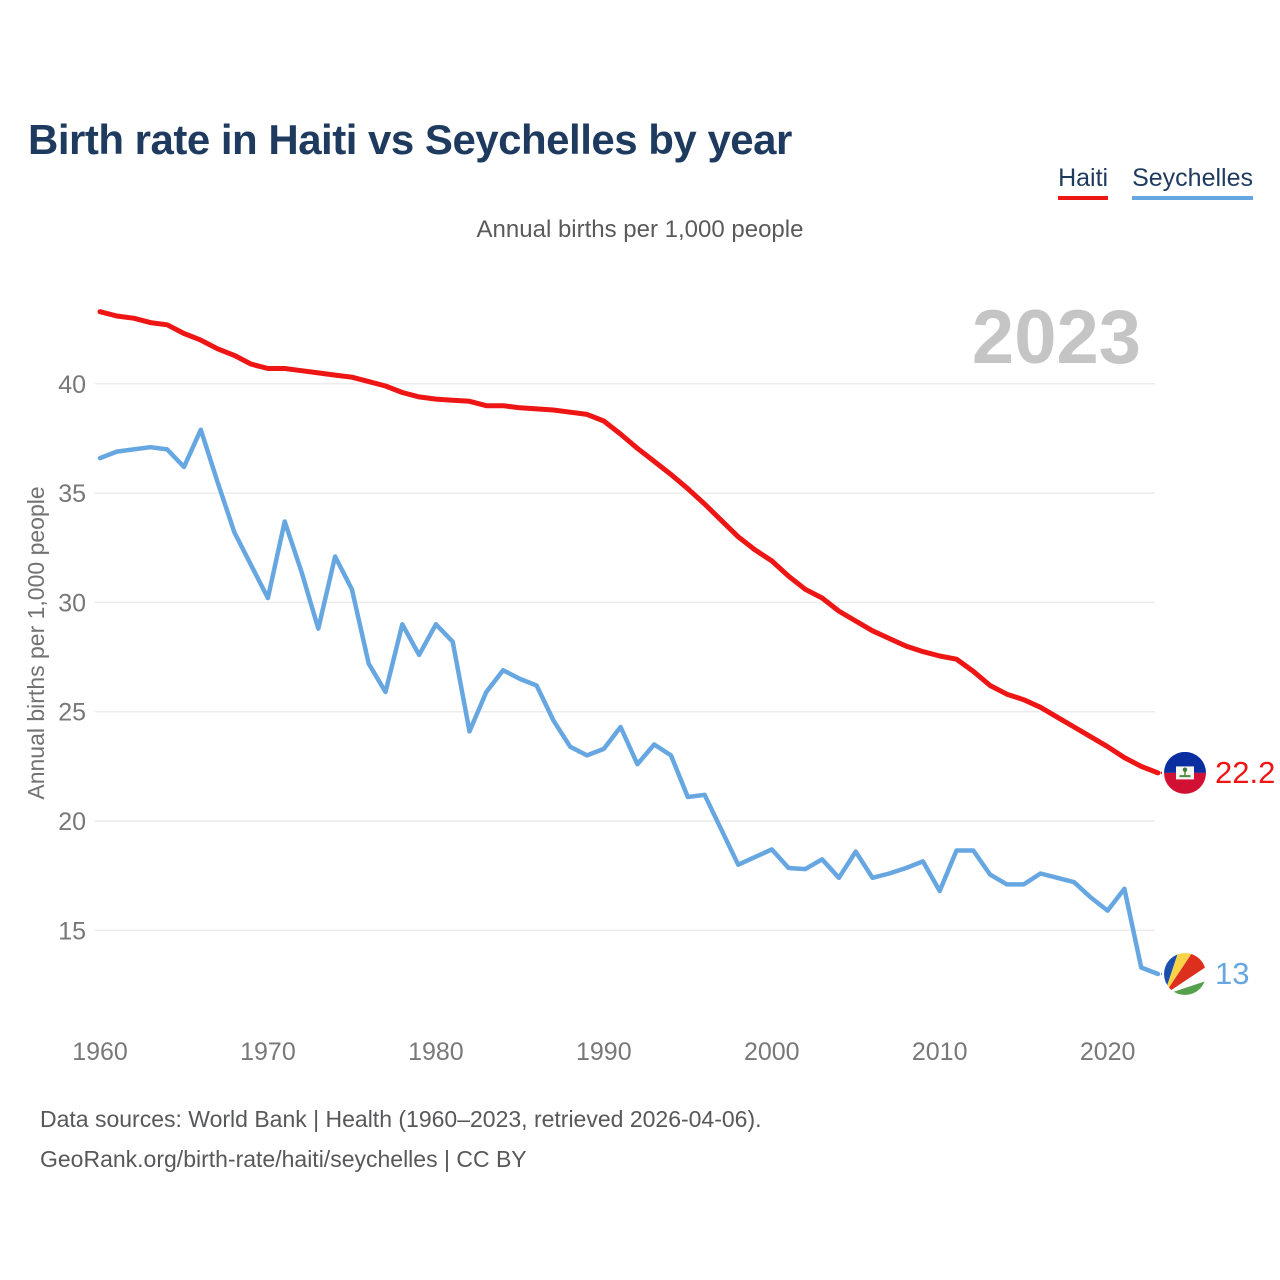 The width and height of the screenshot is (1280, 1280). What do you see at coordinates (1185, 974) in the screenshot?
I see `seychelles-flag-icon` at bounding box center [1185, 974].